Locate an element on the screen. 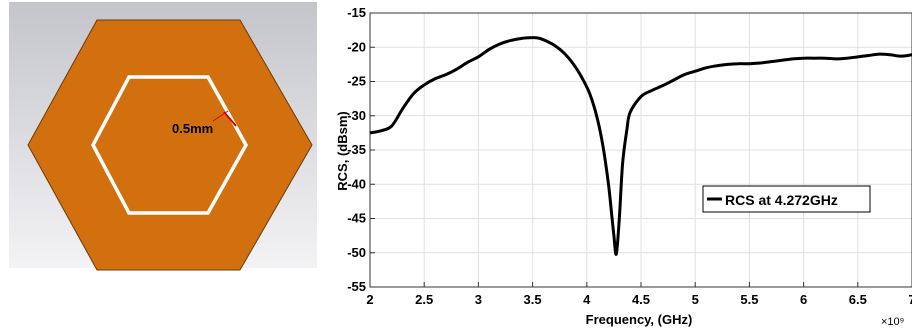  x-tick-label: 4 is located at coordinates (587, 299).